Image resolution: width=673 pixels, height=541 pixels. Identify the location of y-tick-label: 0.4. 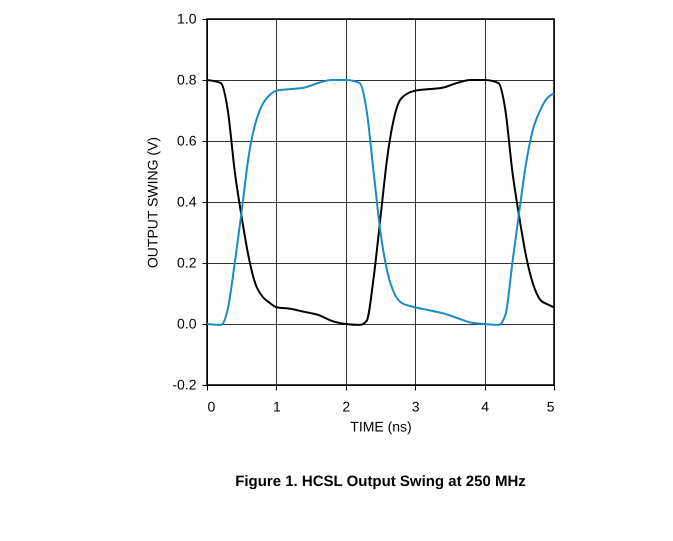
(187, 202).